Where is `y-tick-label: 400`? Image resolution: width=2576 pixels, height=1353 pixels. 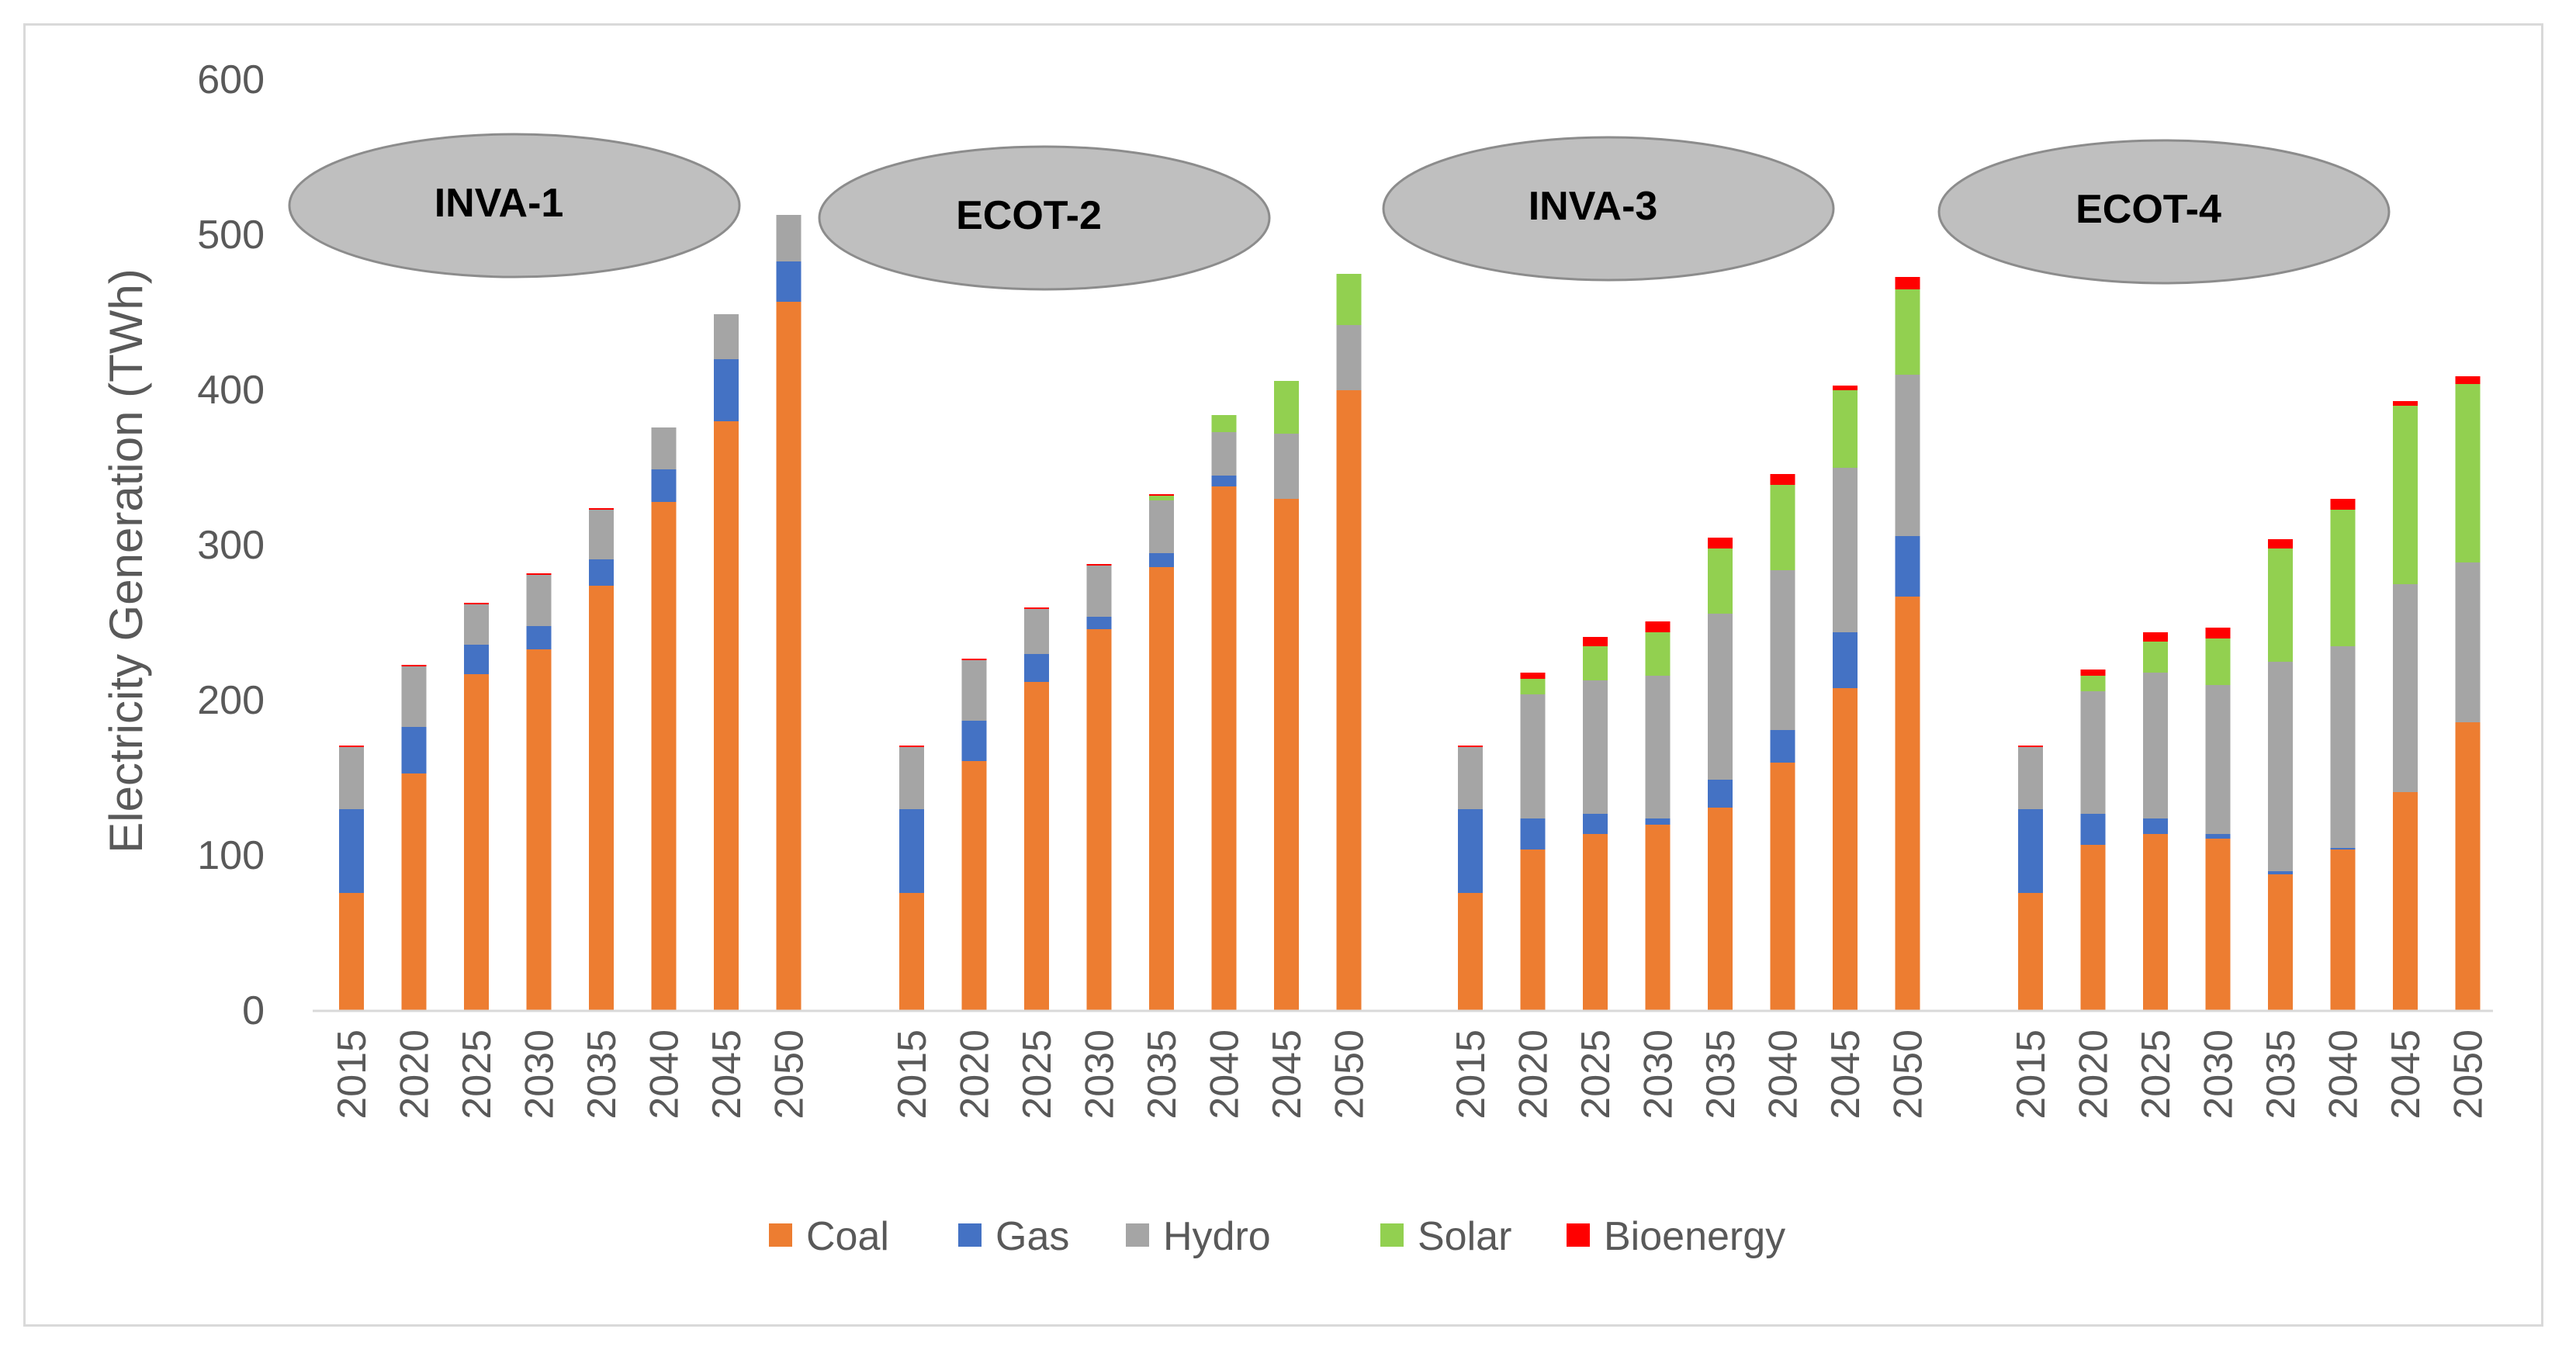 y-tick-label: 400 is located at coordinates (231, 390).